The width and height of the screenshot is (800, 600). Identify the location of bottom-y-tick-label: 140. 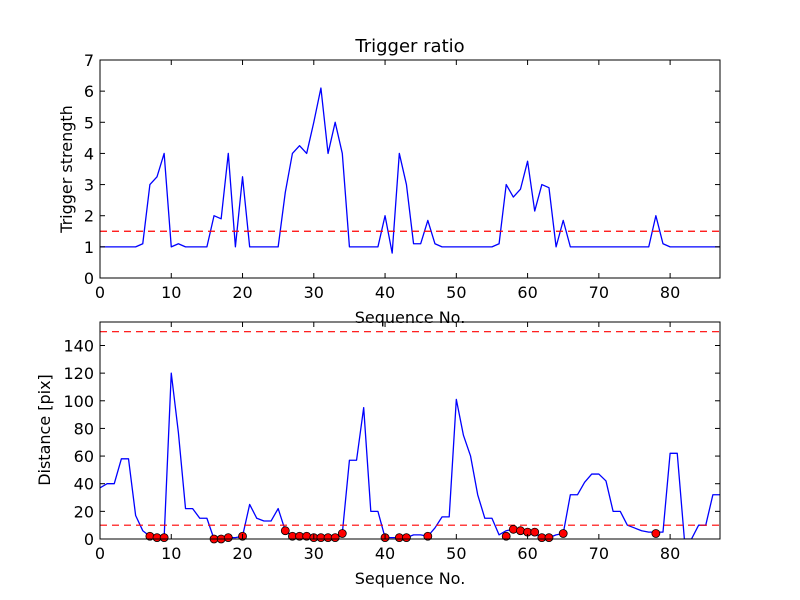
(78, 345).